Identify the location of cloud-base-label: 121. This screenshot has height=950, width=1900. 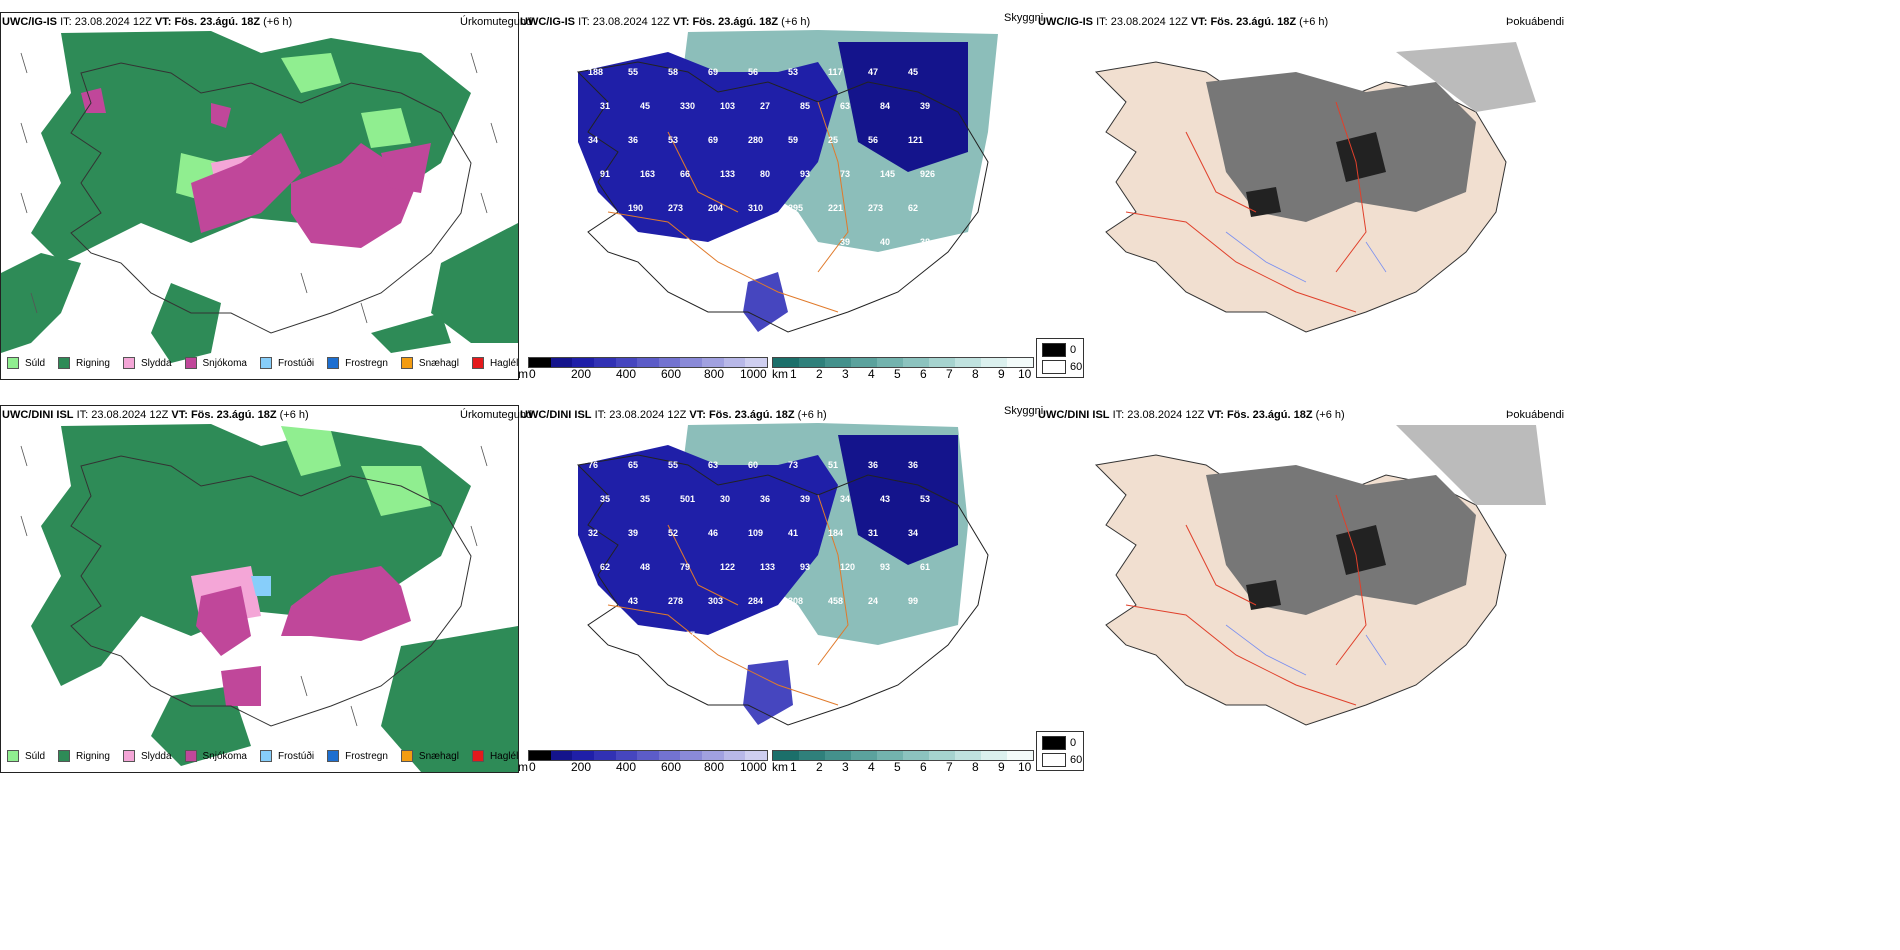
(916, 140).